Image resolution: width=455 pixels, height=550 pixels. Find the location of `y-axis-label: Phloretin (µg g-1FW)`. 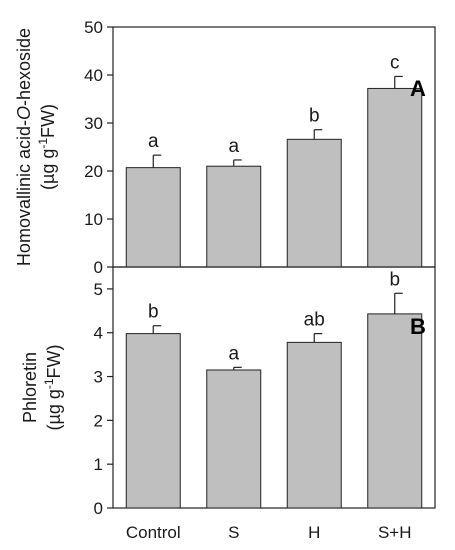

y-axis-label: Phloretin (µg g-1FW) is located at coordinates (42, 387).